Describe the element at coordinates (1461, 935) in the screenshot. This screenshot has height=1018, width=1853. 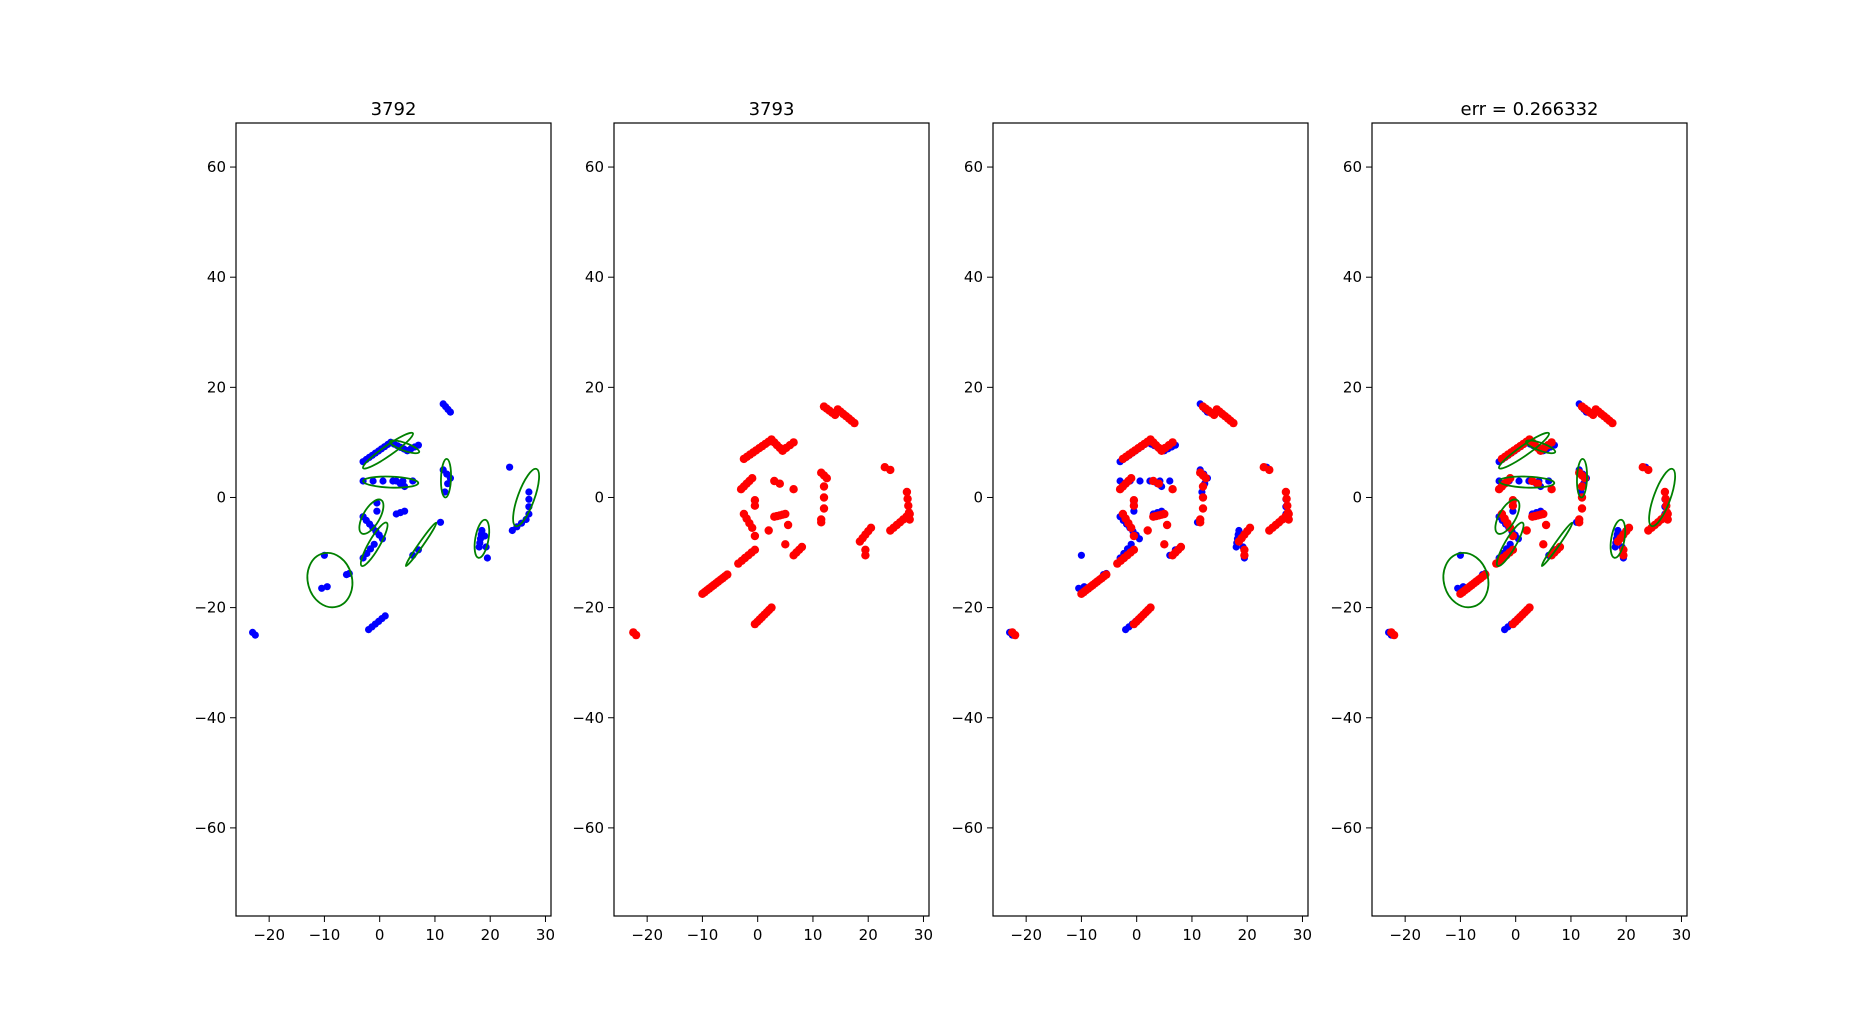
I see `x-tick-label: −10` at that location.